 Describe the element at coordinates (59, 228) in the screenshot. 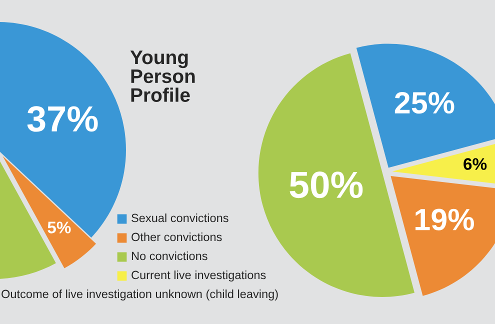

I see `data-label: 5%` at that location.